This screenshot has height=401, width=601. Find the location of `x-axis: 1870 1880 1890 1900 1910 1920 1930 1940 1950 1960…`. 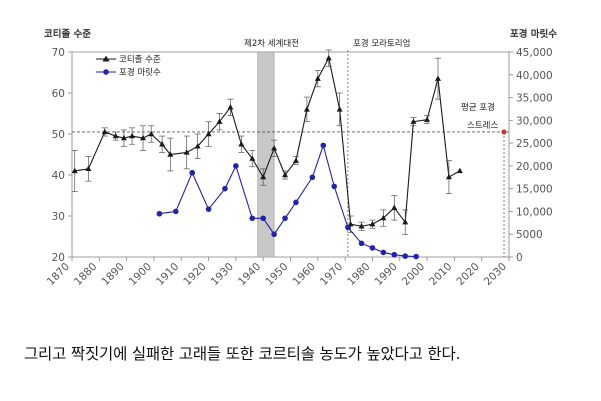

x-axis: 1870 1880 1890 1900 1910 1920 1930 1940 1950 1960… is located at coordinates (277, 272).